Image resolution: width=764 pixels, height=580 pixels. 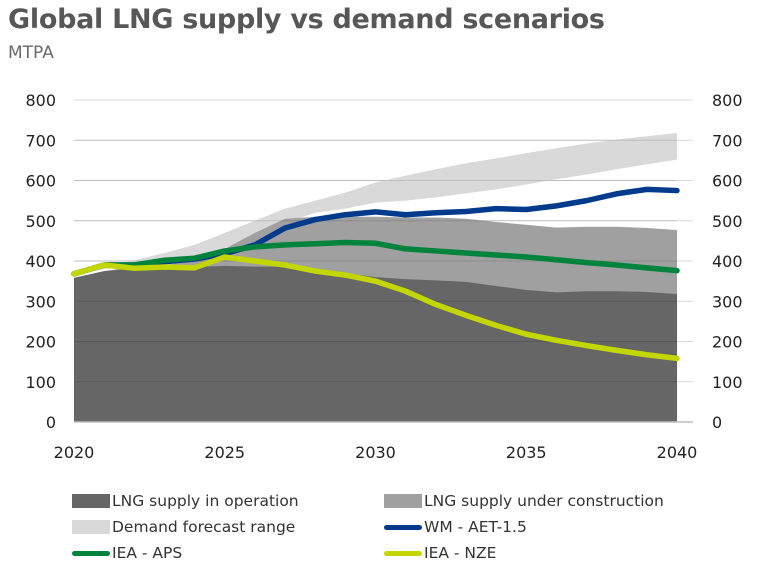 I want to click on x-tick-label: 2025, so click(x=224, y=452).